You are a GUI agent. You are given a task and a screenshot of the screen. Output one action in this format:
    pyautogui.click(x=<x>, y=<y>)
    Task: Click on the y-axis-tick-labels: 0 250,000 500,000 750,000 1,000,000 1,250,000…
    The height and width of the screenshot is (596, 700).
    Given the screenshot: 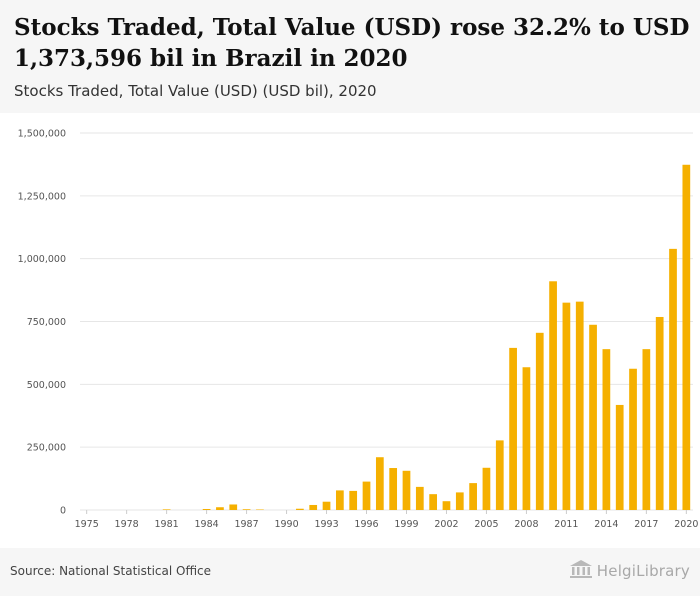 What is the action you would take?
    pyautogui.click(x=42, y=323)
    